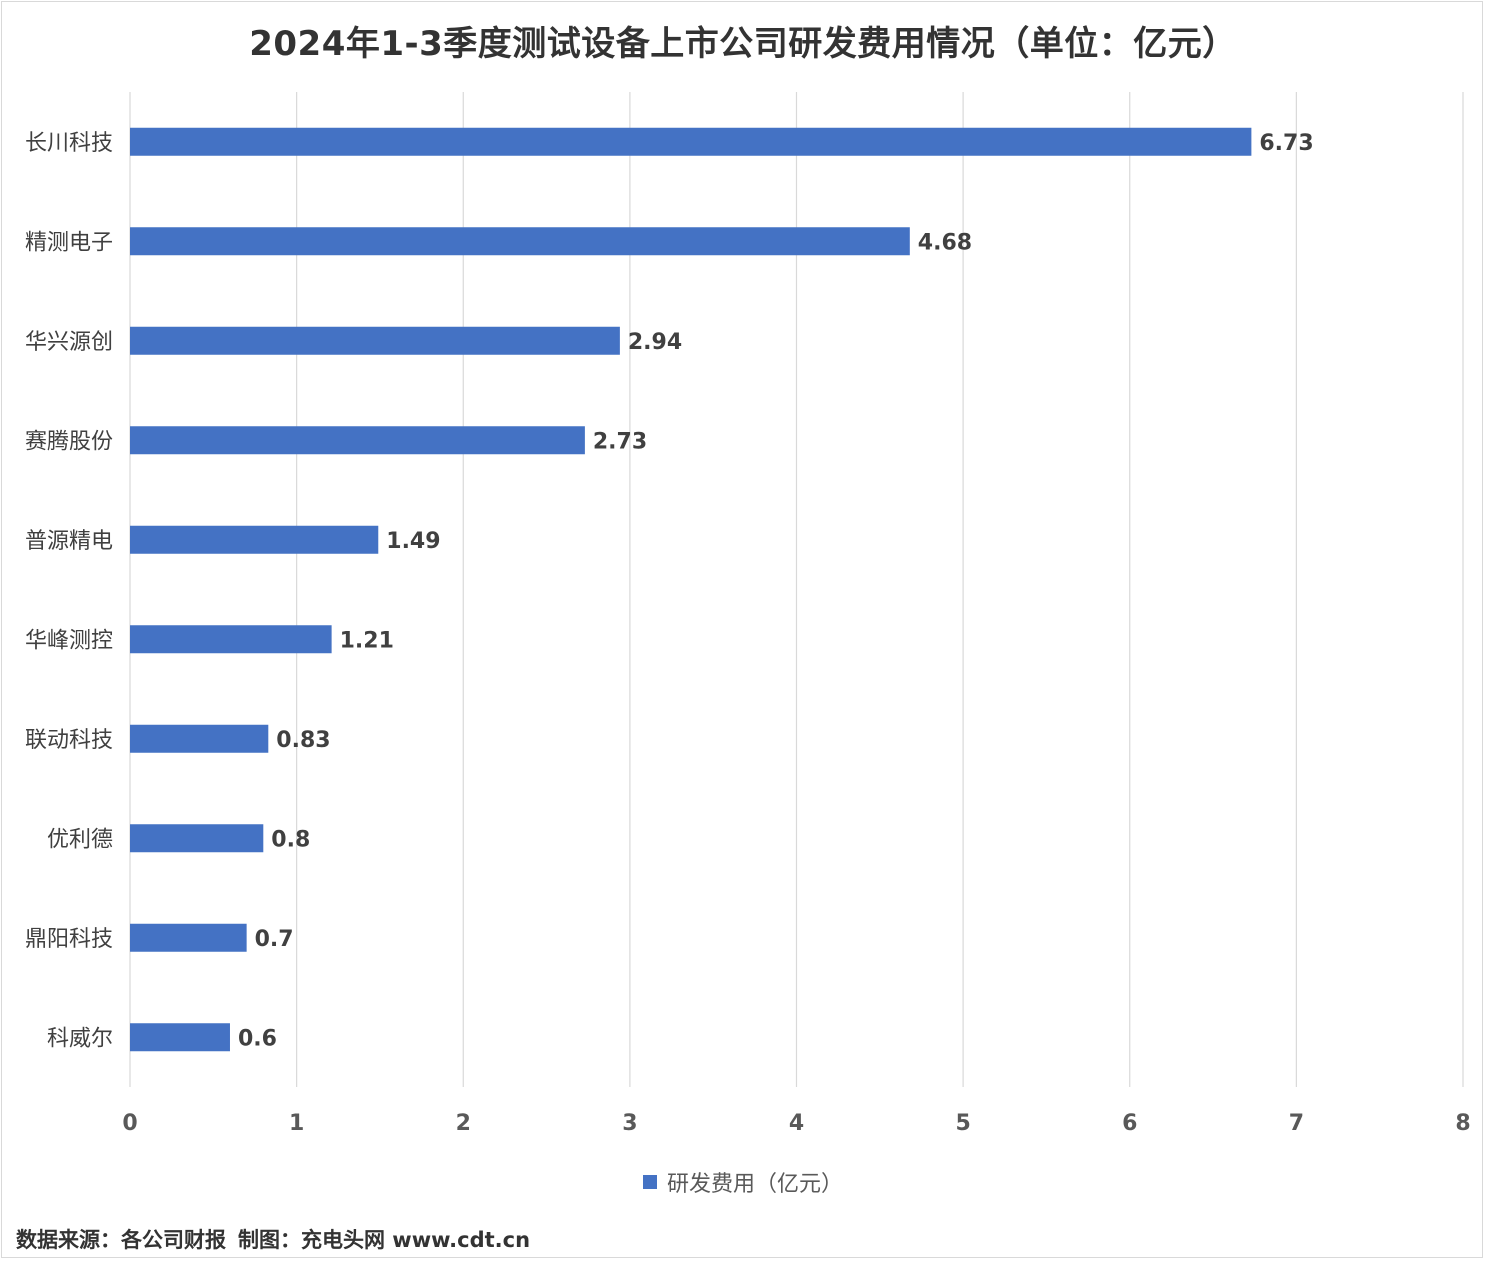 This screenshot has width=1486, height=1261. I want to click on legend: 研发费用（亿元）, so click(743, 1182).